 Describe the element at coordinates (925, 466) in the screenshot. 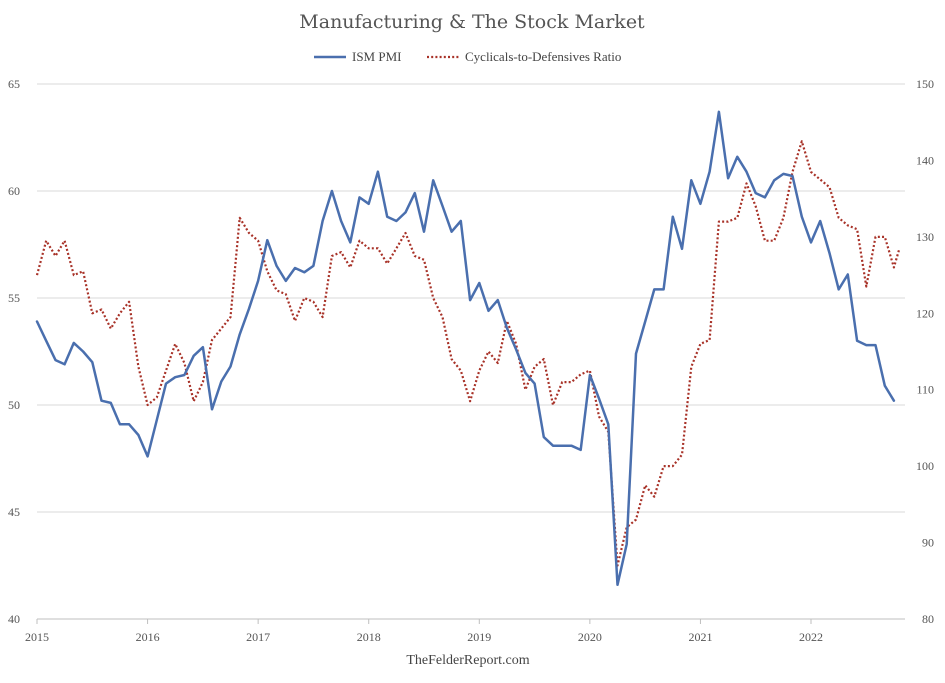

I see `y-right-tick-label: 100` at that location.